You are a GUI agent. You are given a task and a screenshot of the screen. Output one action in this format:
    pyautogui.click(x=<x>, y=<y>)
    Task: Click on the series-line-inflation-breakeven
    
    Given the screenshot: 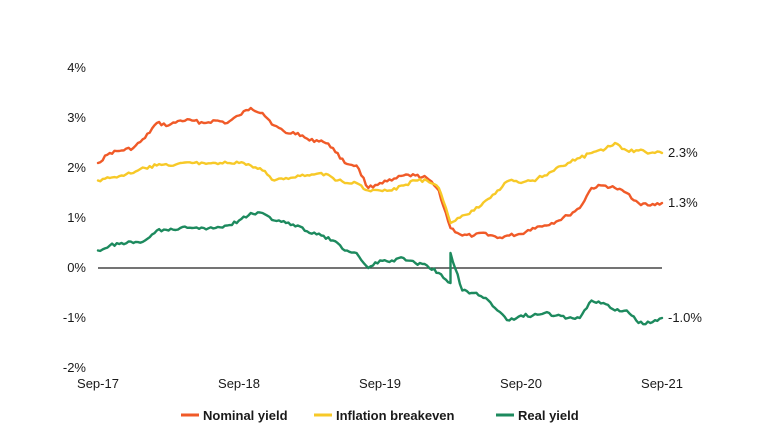 What is the action you would take?
    pyautogui.click(x=380, y=183)
    